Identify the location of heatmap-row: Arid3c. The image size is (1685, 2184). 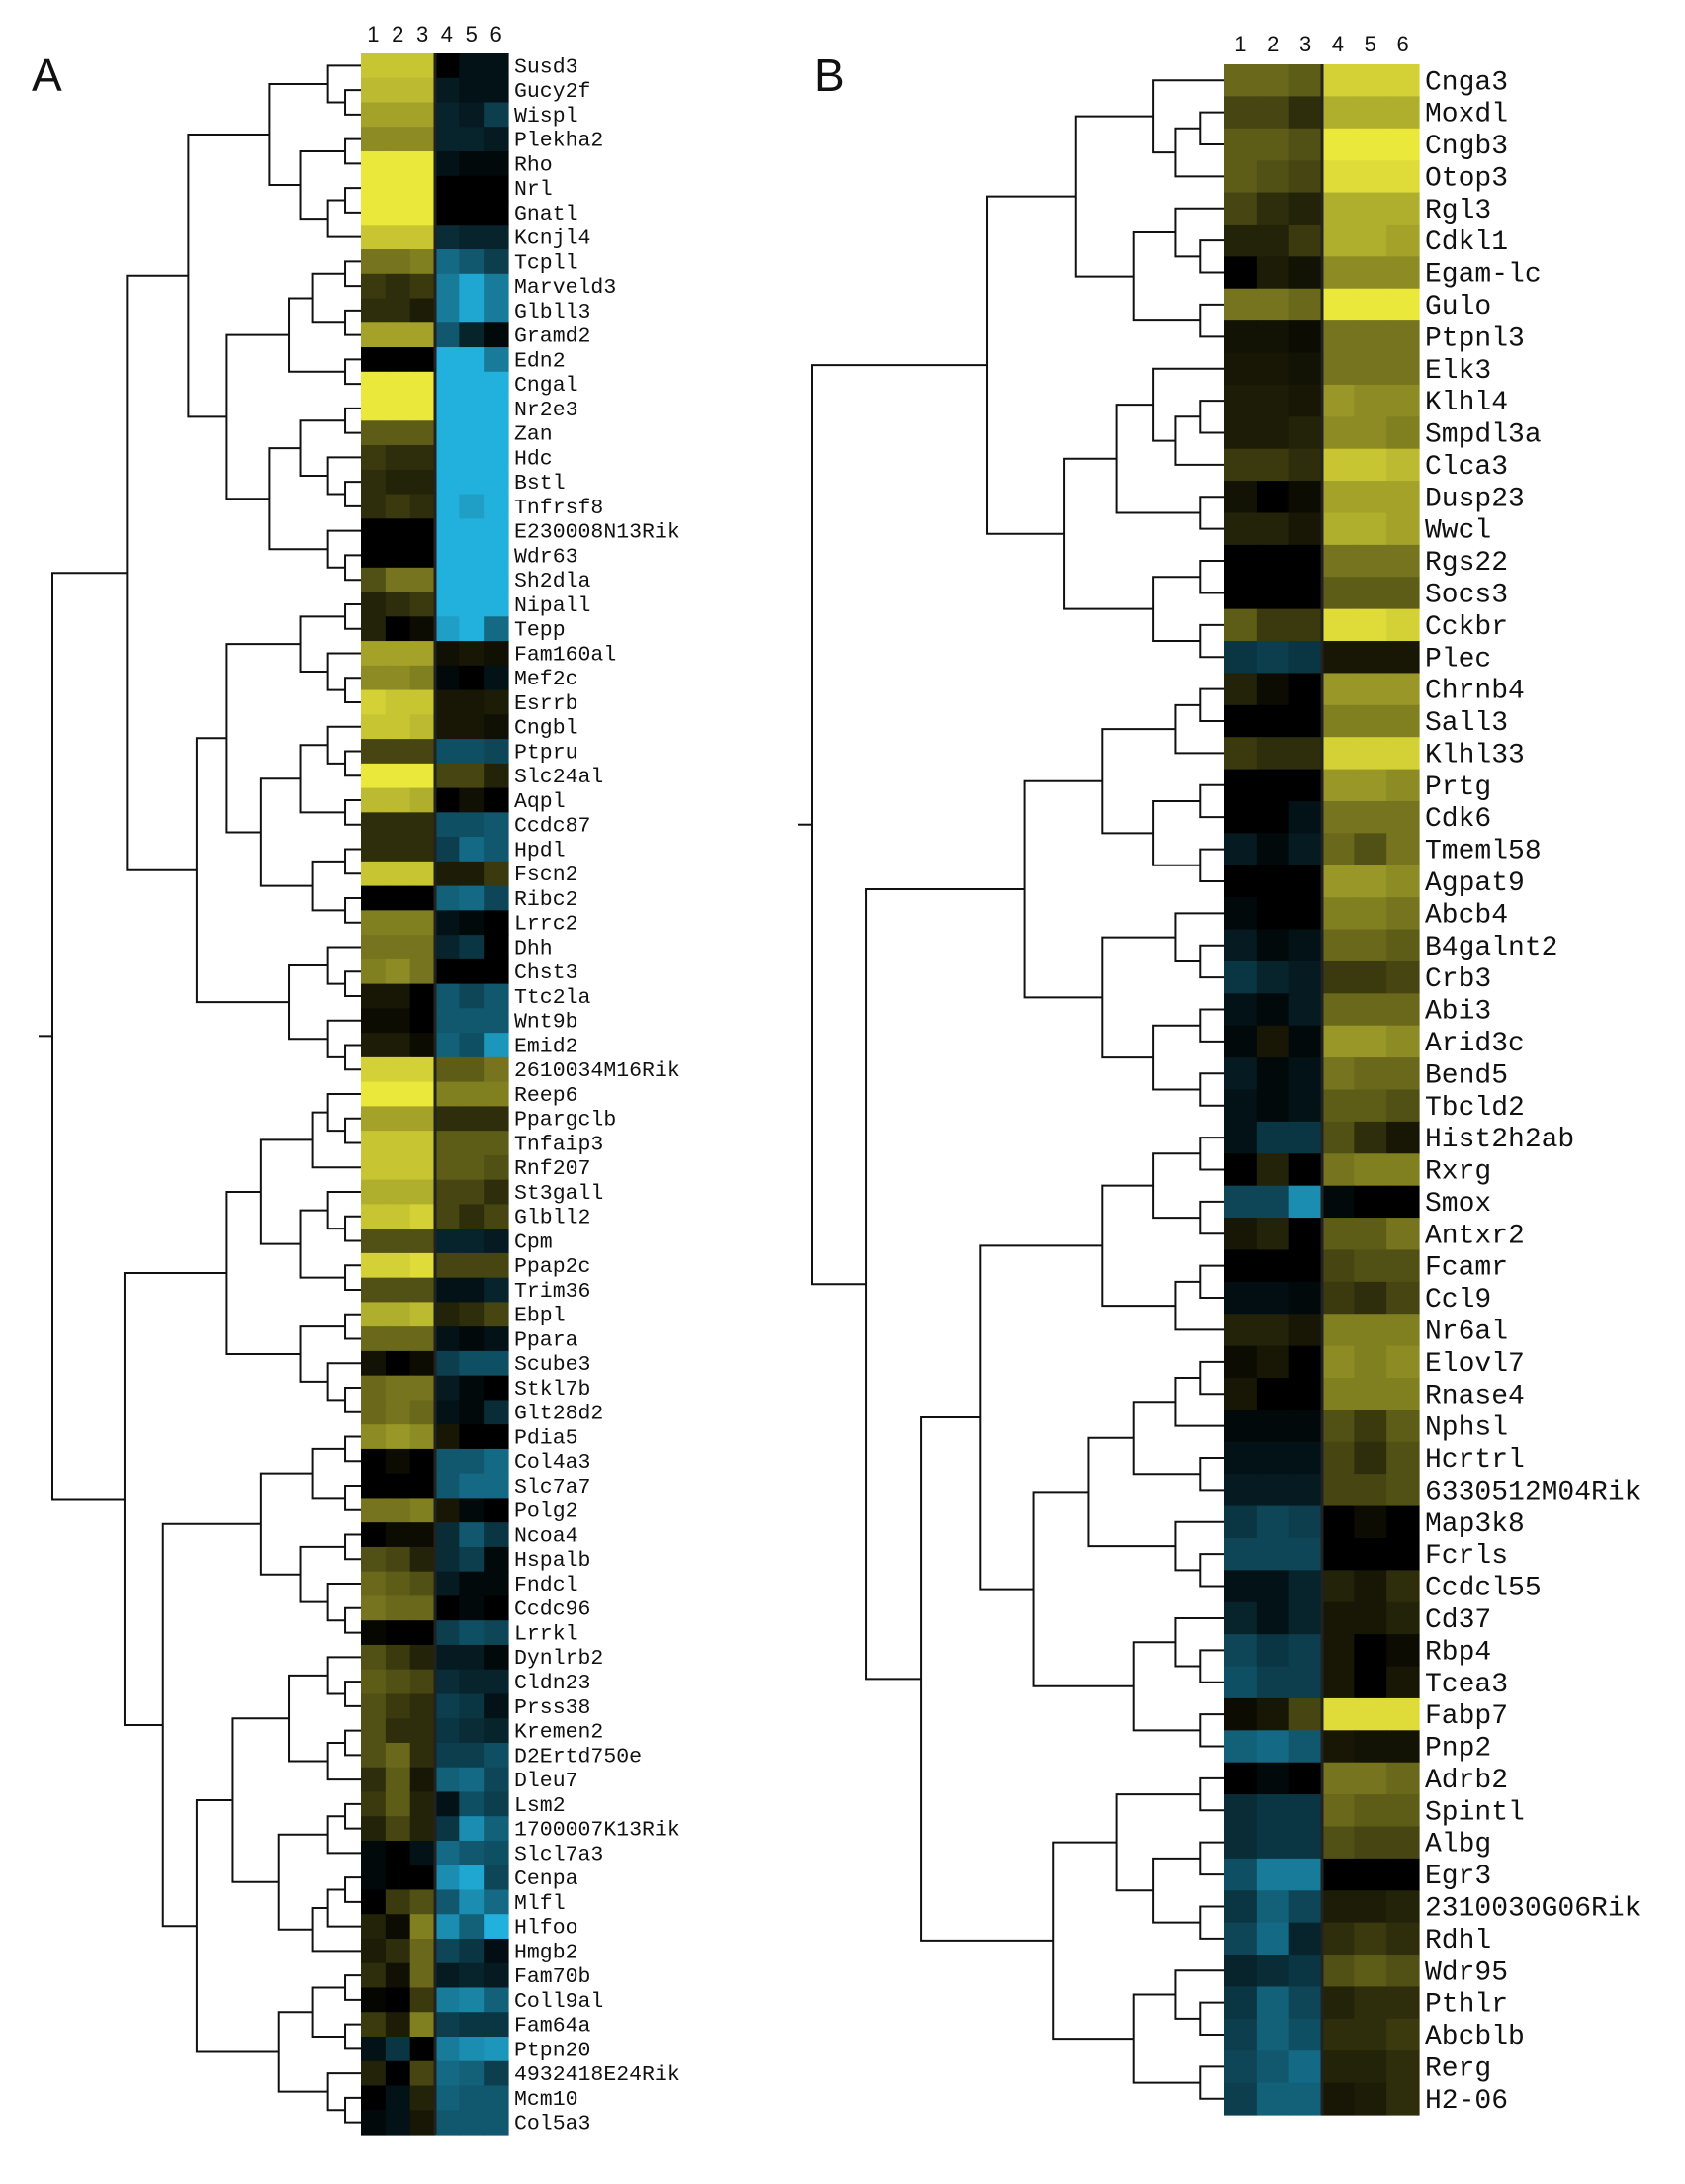
(1374, 1042).